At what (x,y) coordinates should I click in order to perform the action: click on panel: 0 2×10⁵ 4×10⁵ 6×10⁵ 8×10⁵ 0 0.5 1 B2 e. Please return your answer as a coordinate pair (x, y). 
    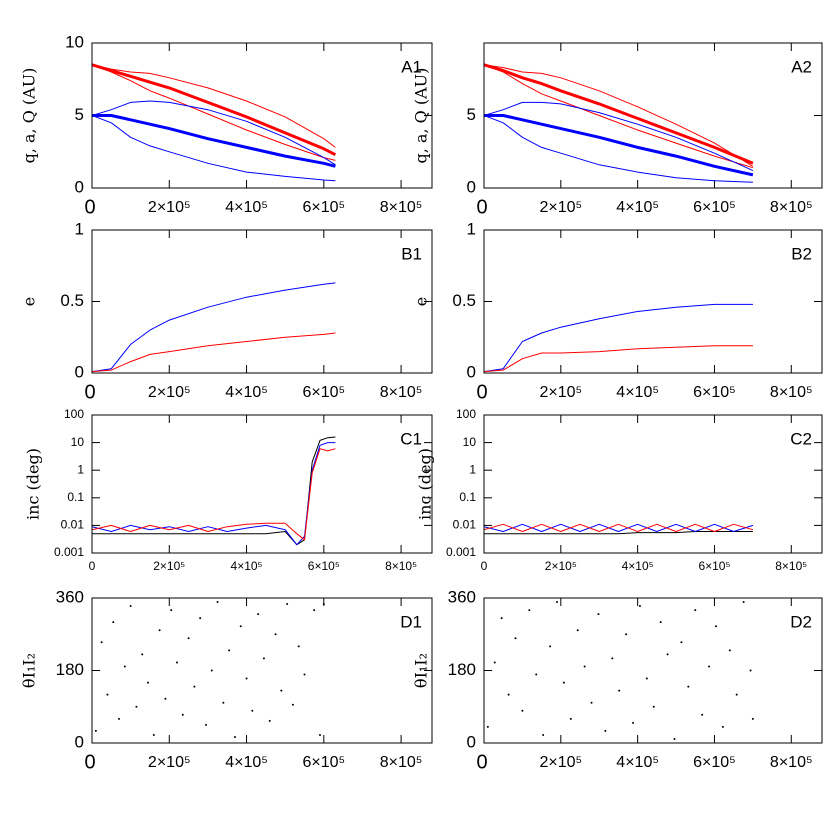
    Looking at the image, I should click on (617, 311).